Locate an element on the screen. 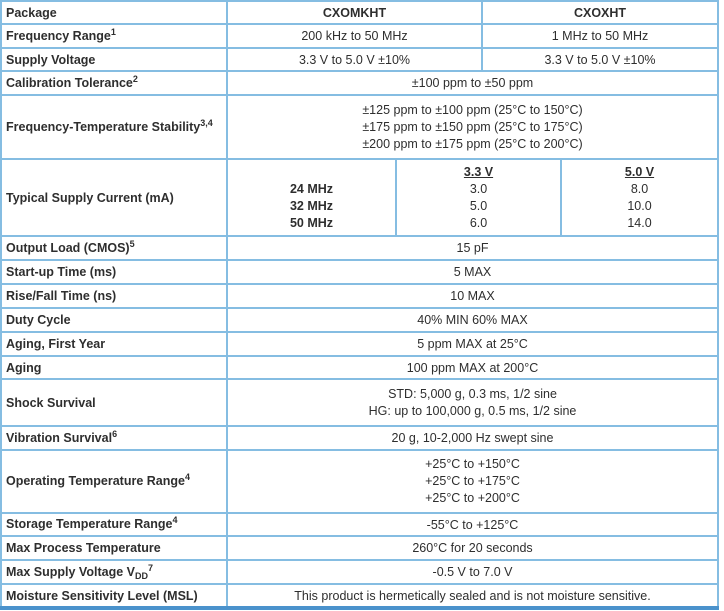 The width and height of the screenshot is (724, 611). row-label-typical-supply-current: Typical Supply Current (mA) is located at coordinates (114, 197).